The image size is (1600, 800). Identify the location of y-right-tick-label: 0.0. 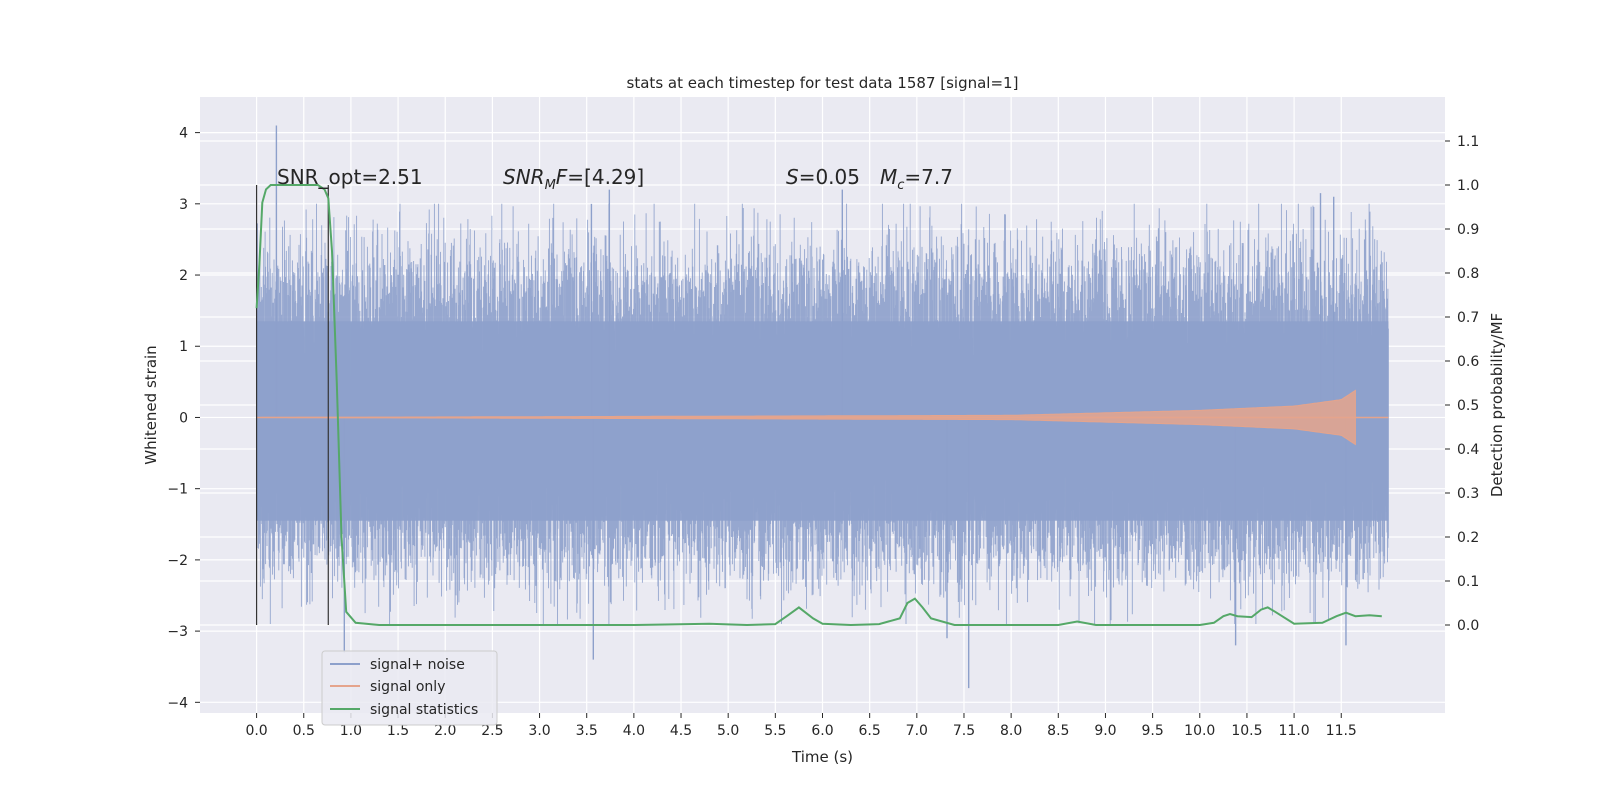
(1468, 626).